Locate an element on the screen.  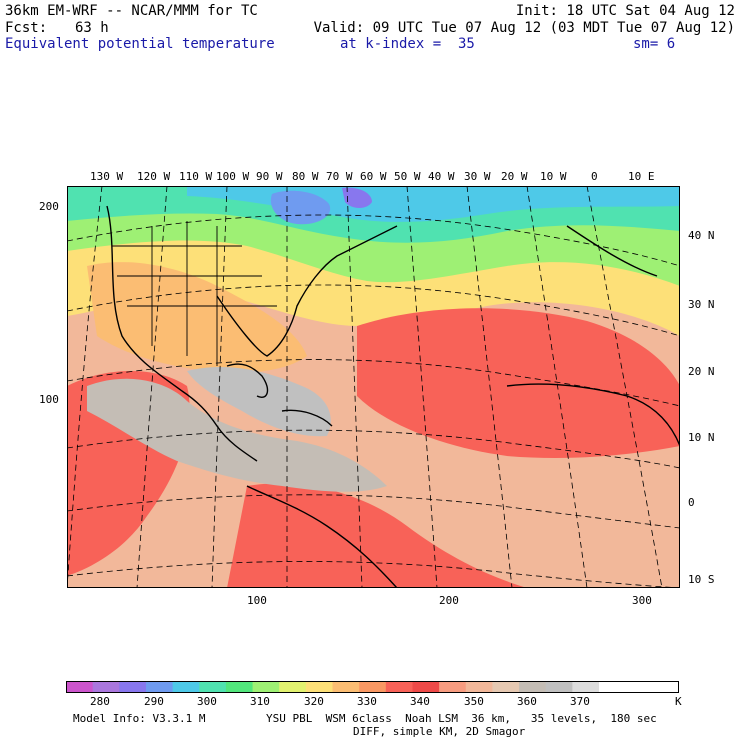
model-title: 36km EM-WRF -- NCAR/MMM for TC is located at coordinates (131, 11).